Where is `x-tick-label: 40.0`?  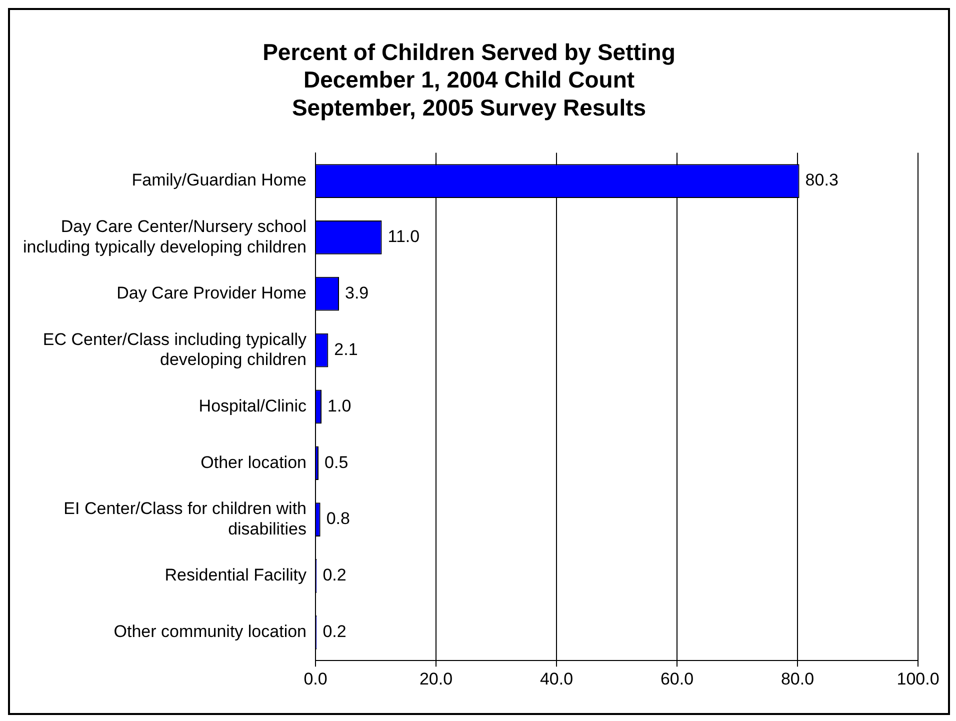 x-tick-label: 40.0 is located at coordinates (557, 678).